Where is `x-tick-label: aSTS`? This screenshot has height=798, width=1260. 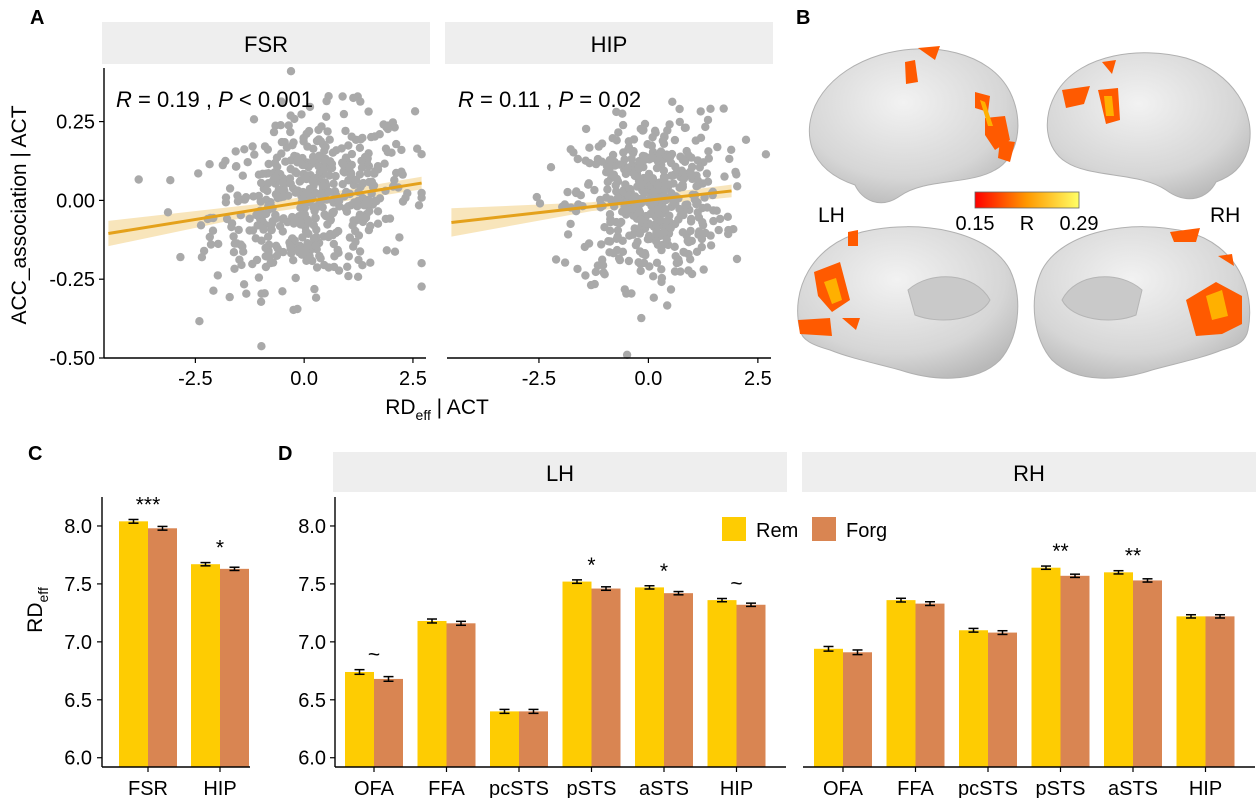 x-tick-label: aSTS is located at coordinates (1133, 788).